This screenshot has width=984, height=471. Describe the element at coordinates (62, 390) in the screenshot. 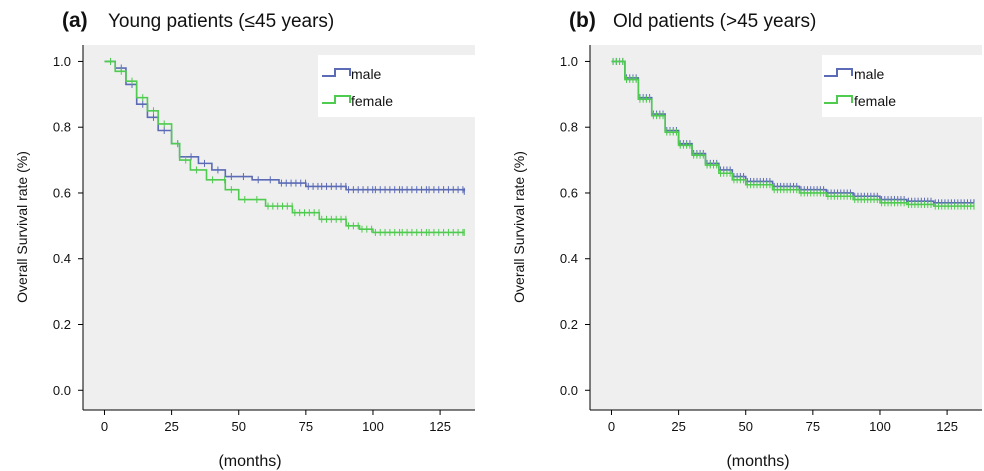

I see `panel-a-ytick-label: 0.0` at that location.